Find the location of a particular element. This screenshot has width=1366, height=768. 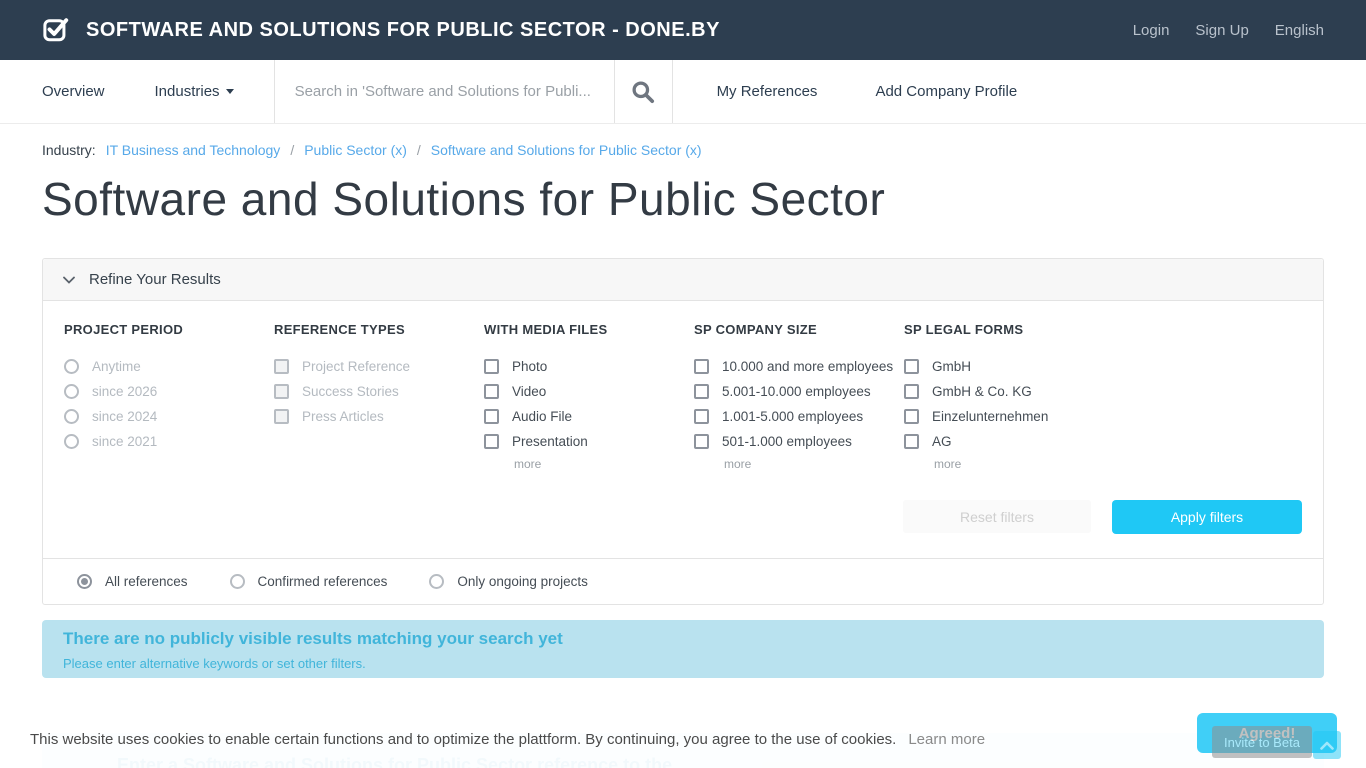

chevron-up-icon is located at coordinates (1327, 745).